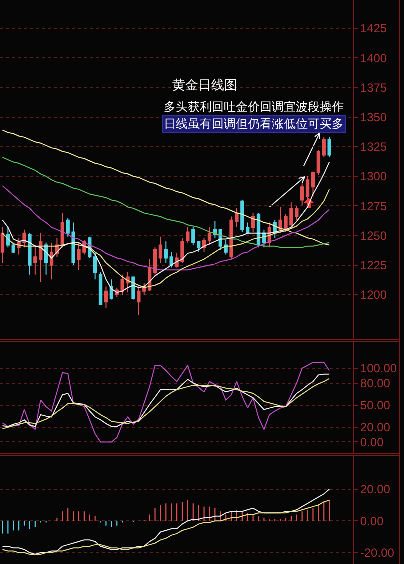 The image size is (404, 564). What do you see at coordinates (374, 147) in the screenshot?
I see `y-tick-label: 1325` at bounding box center [374, 147].